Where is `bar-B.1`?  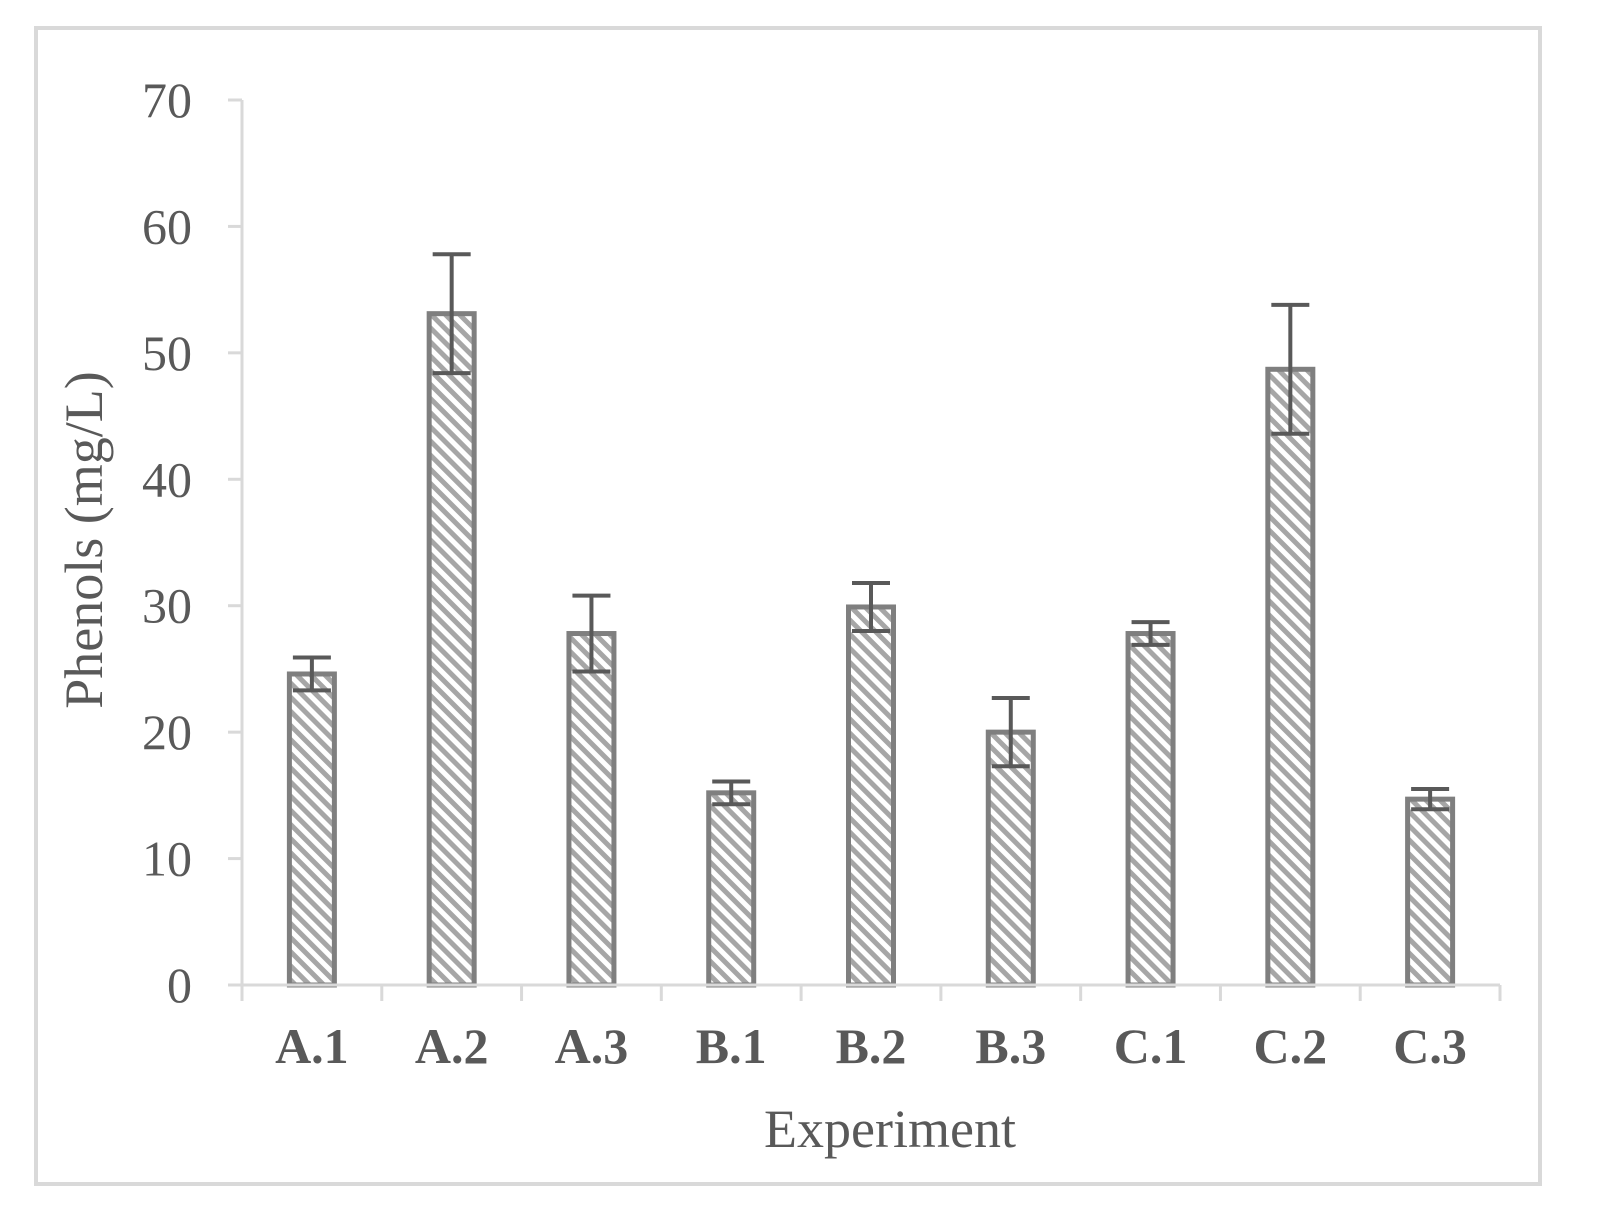
bar-B.1 is located at coordinates (731, 889).